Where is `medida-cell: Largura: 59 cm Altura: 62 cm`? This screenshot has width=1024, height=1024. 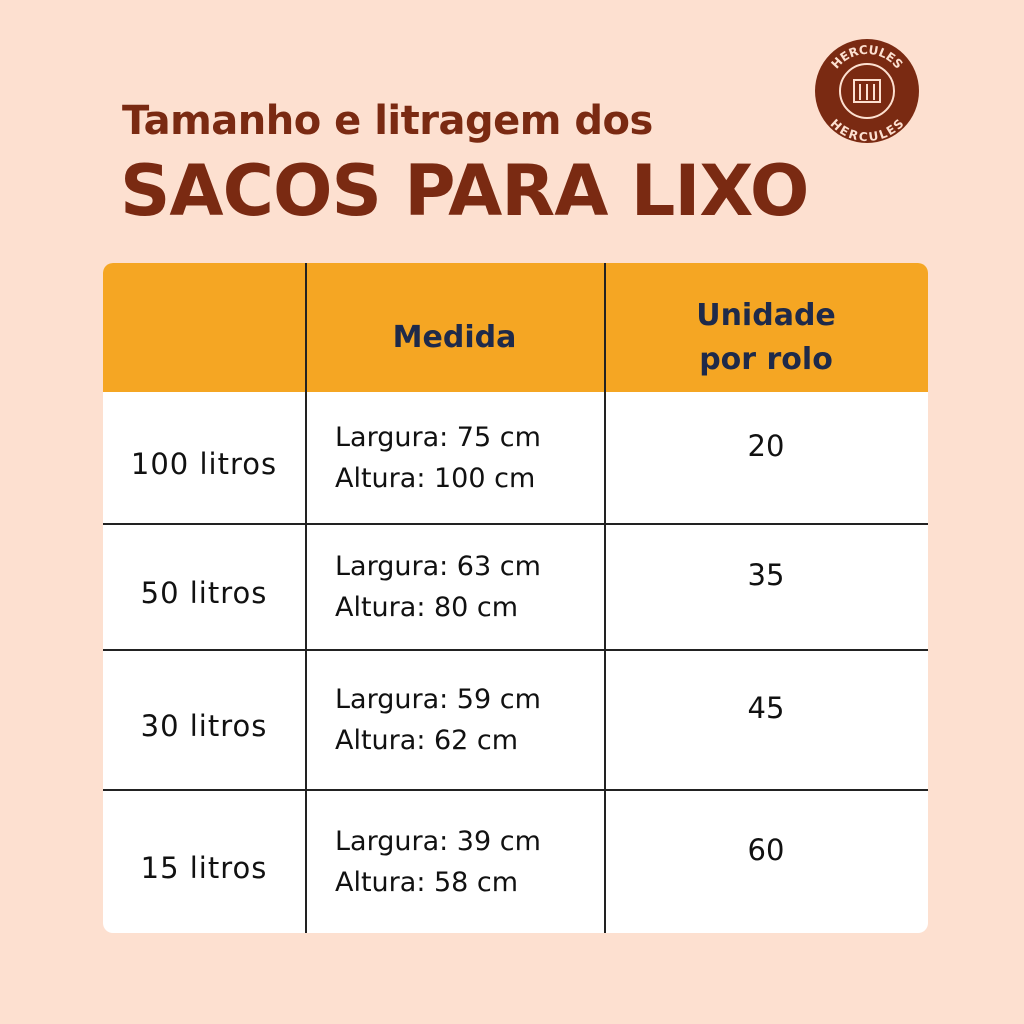
medida-cell: Largura: 59 cm Altura: 62 cm is located at coordinates (480, 720).